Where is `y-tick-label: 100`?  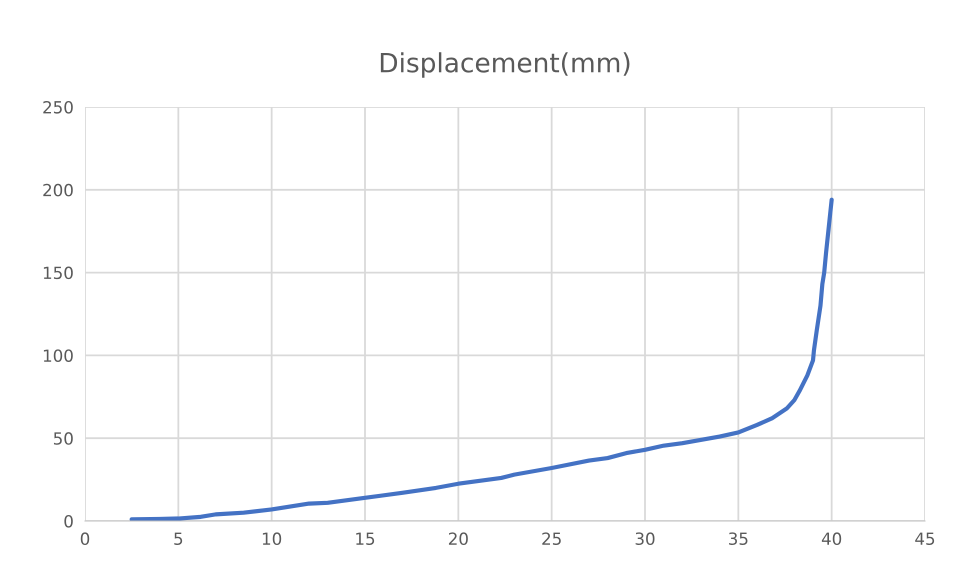
y-tick-label: 100 is located at coordinates (58, 355).